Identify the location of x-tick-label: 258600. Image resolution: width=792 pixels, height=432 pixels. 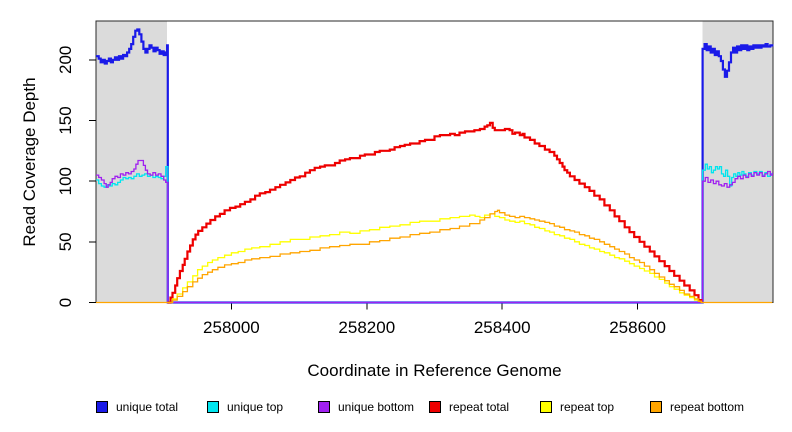
(637, 327).